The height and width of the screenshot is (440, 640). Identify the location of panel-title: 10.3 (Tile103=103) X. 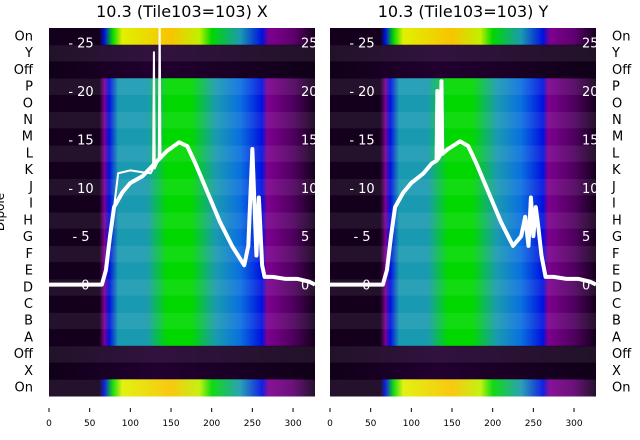
(182, 11).